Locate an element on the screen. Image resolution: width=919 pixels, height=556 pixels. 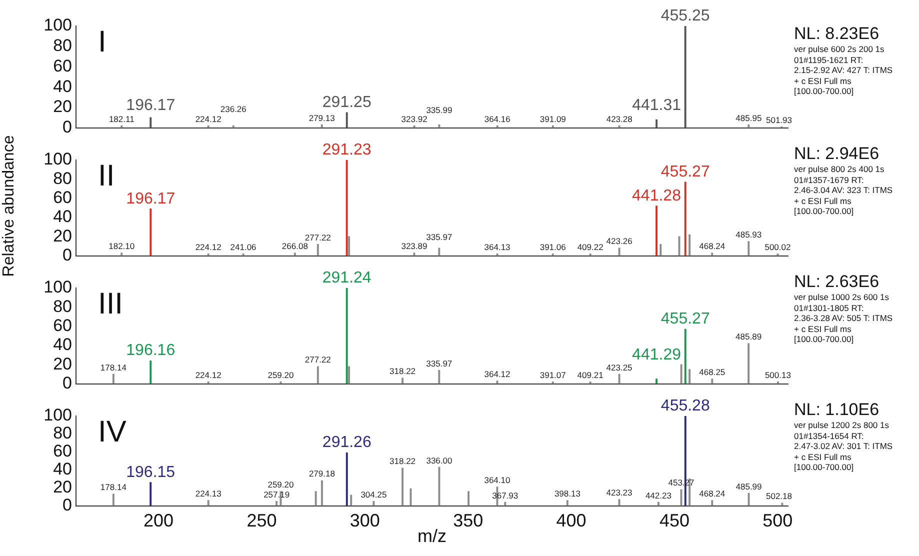
annotation: 391.06 is located at coordinates (553, 247).